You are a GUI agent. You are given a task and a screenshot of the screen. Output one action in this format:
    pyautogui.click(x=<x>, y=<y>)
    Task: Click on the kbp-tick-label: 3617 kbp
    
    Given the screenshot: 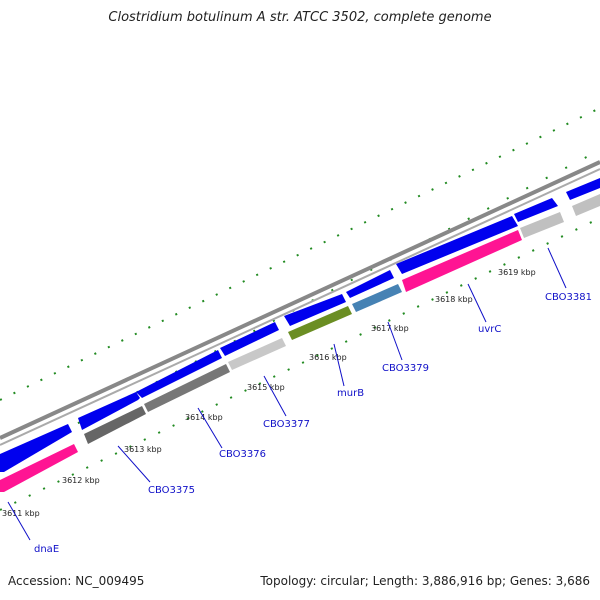 What is the action you would take?
    pyautogui.click(x=390, y=328)
    